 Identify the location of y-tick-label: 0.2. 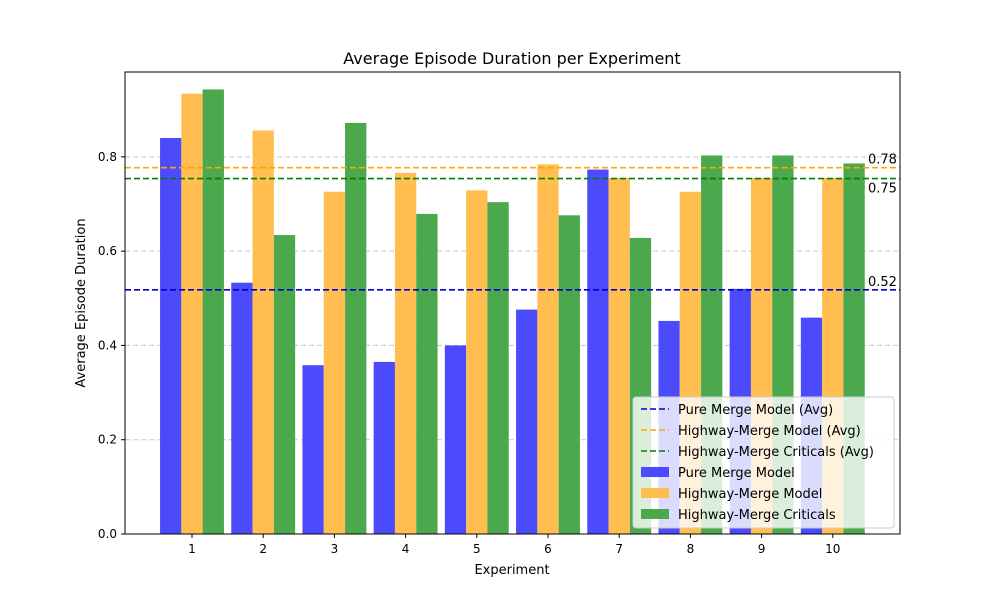
(107, 440).